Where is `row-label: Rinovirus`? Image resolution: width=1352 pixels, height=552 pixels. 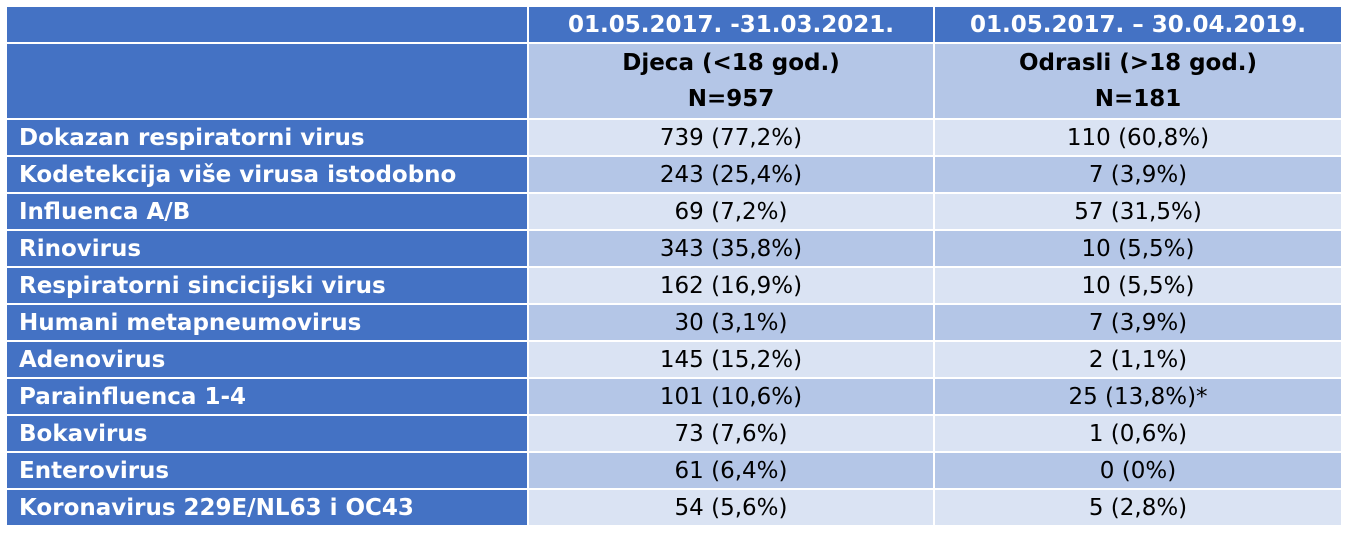
row-label: Rinovirus is located at coordinates (268, 249).